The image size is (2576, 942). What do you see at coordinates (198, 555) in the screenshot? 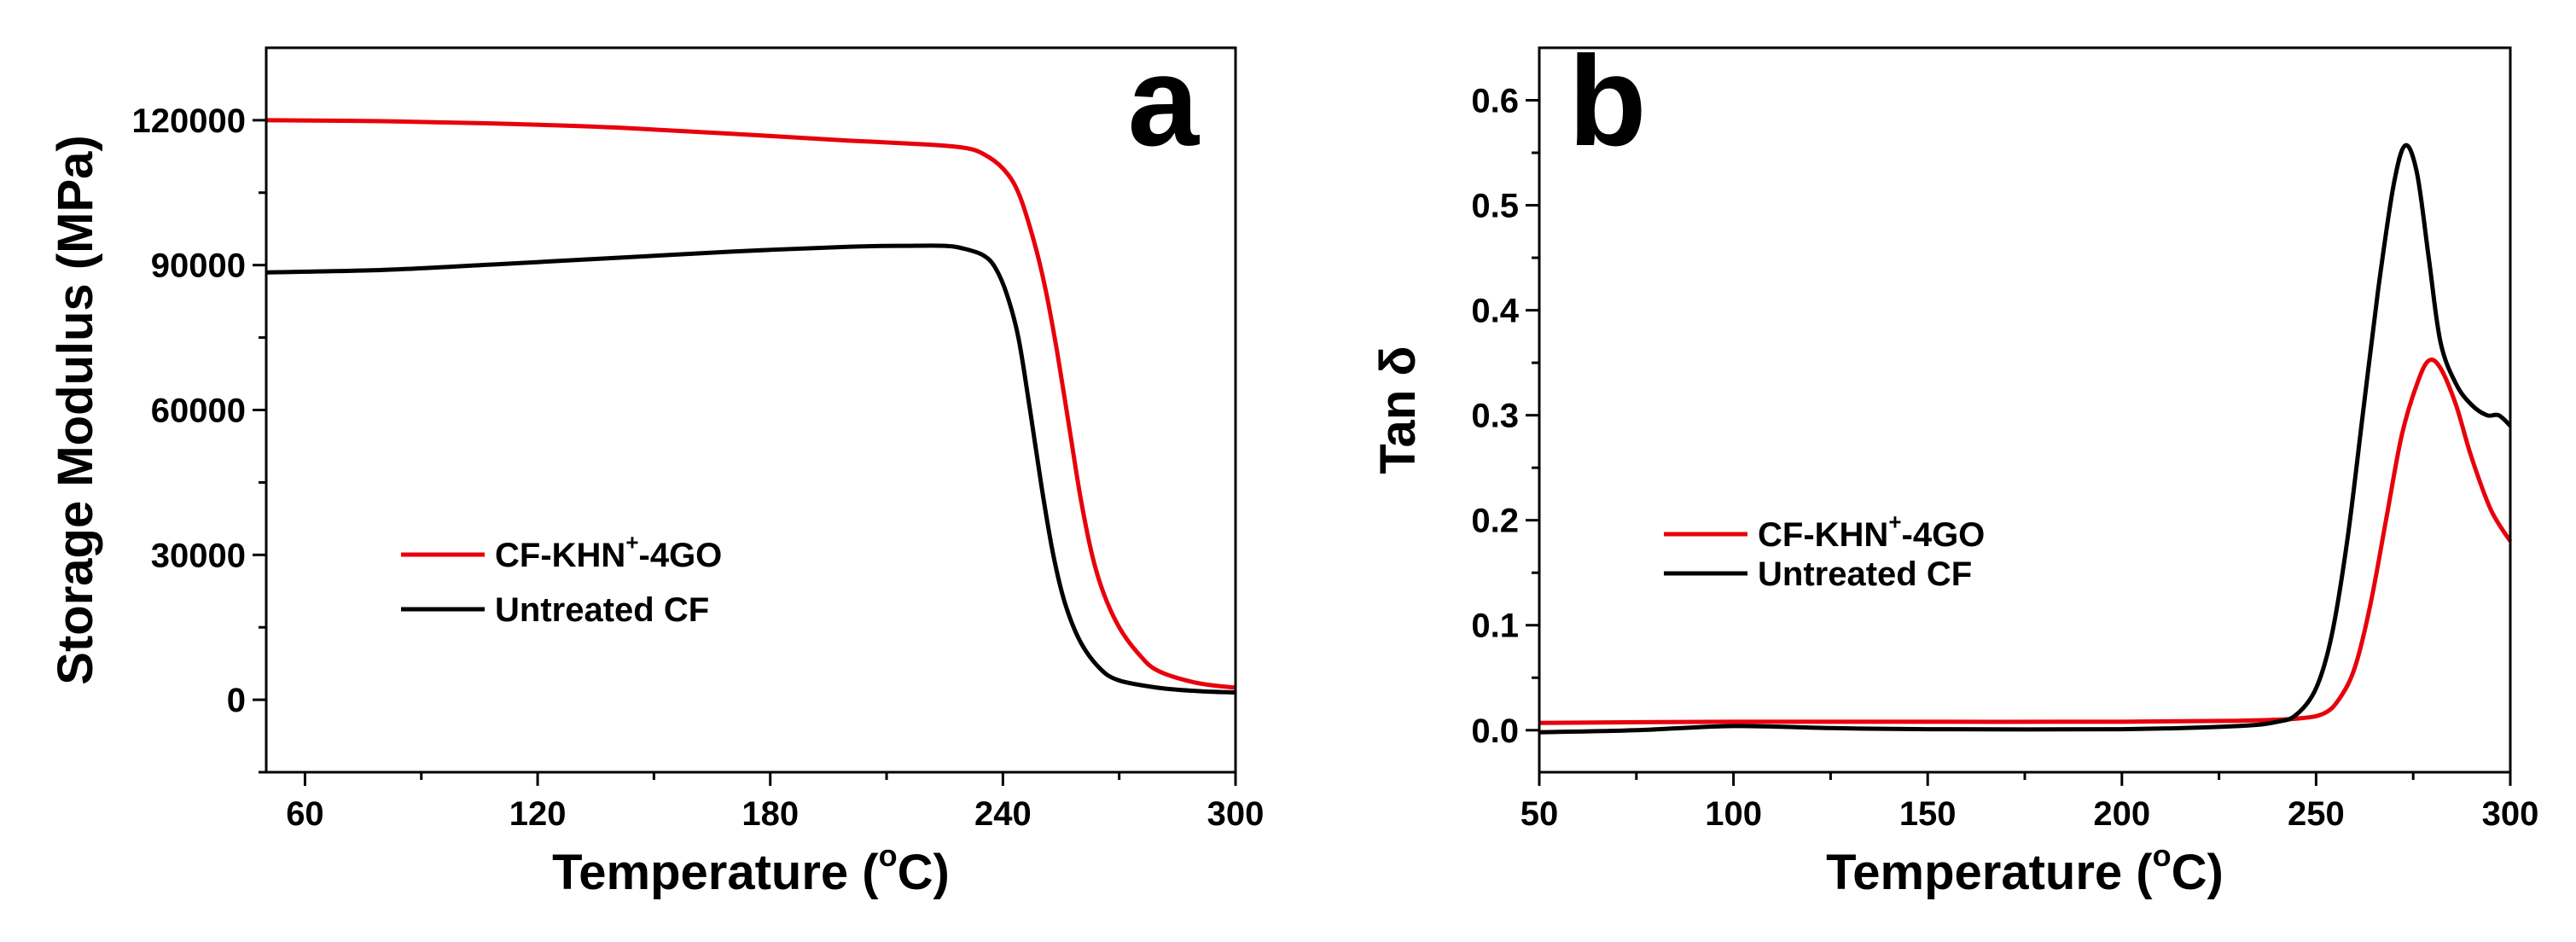
I see `y-tick-label: 30000` at bounding box center [198, 555].